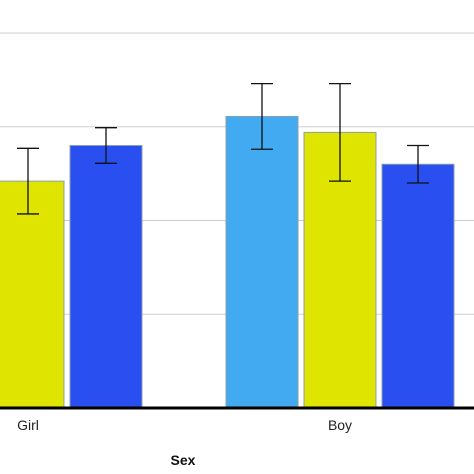  Describe the element at coordinates (28, 425) in the screenshot. I see `x-tick-label-girl: Girl` at that location.